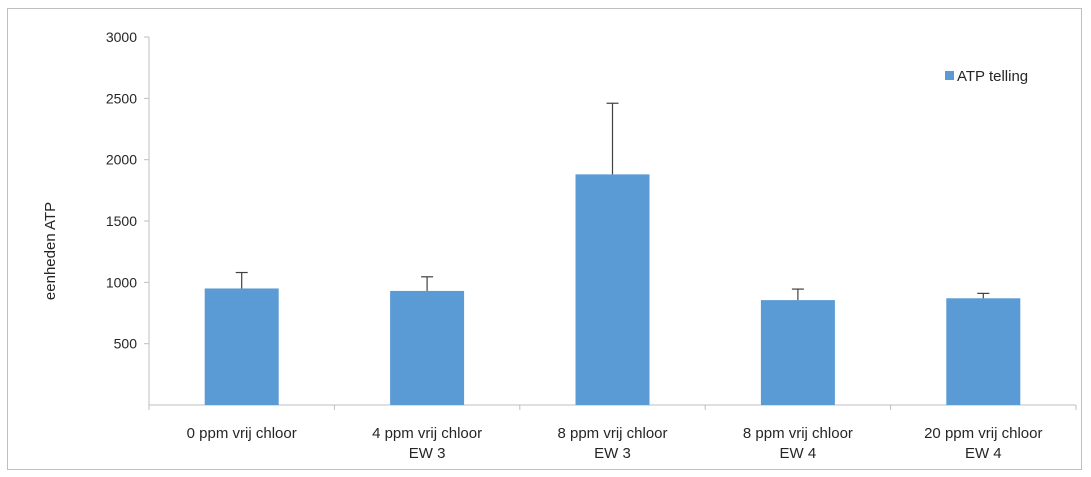 The width and height of the screenshot is (1091, 477). I want to click on legend-swatch, so click(949, 75).